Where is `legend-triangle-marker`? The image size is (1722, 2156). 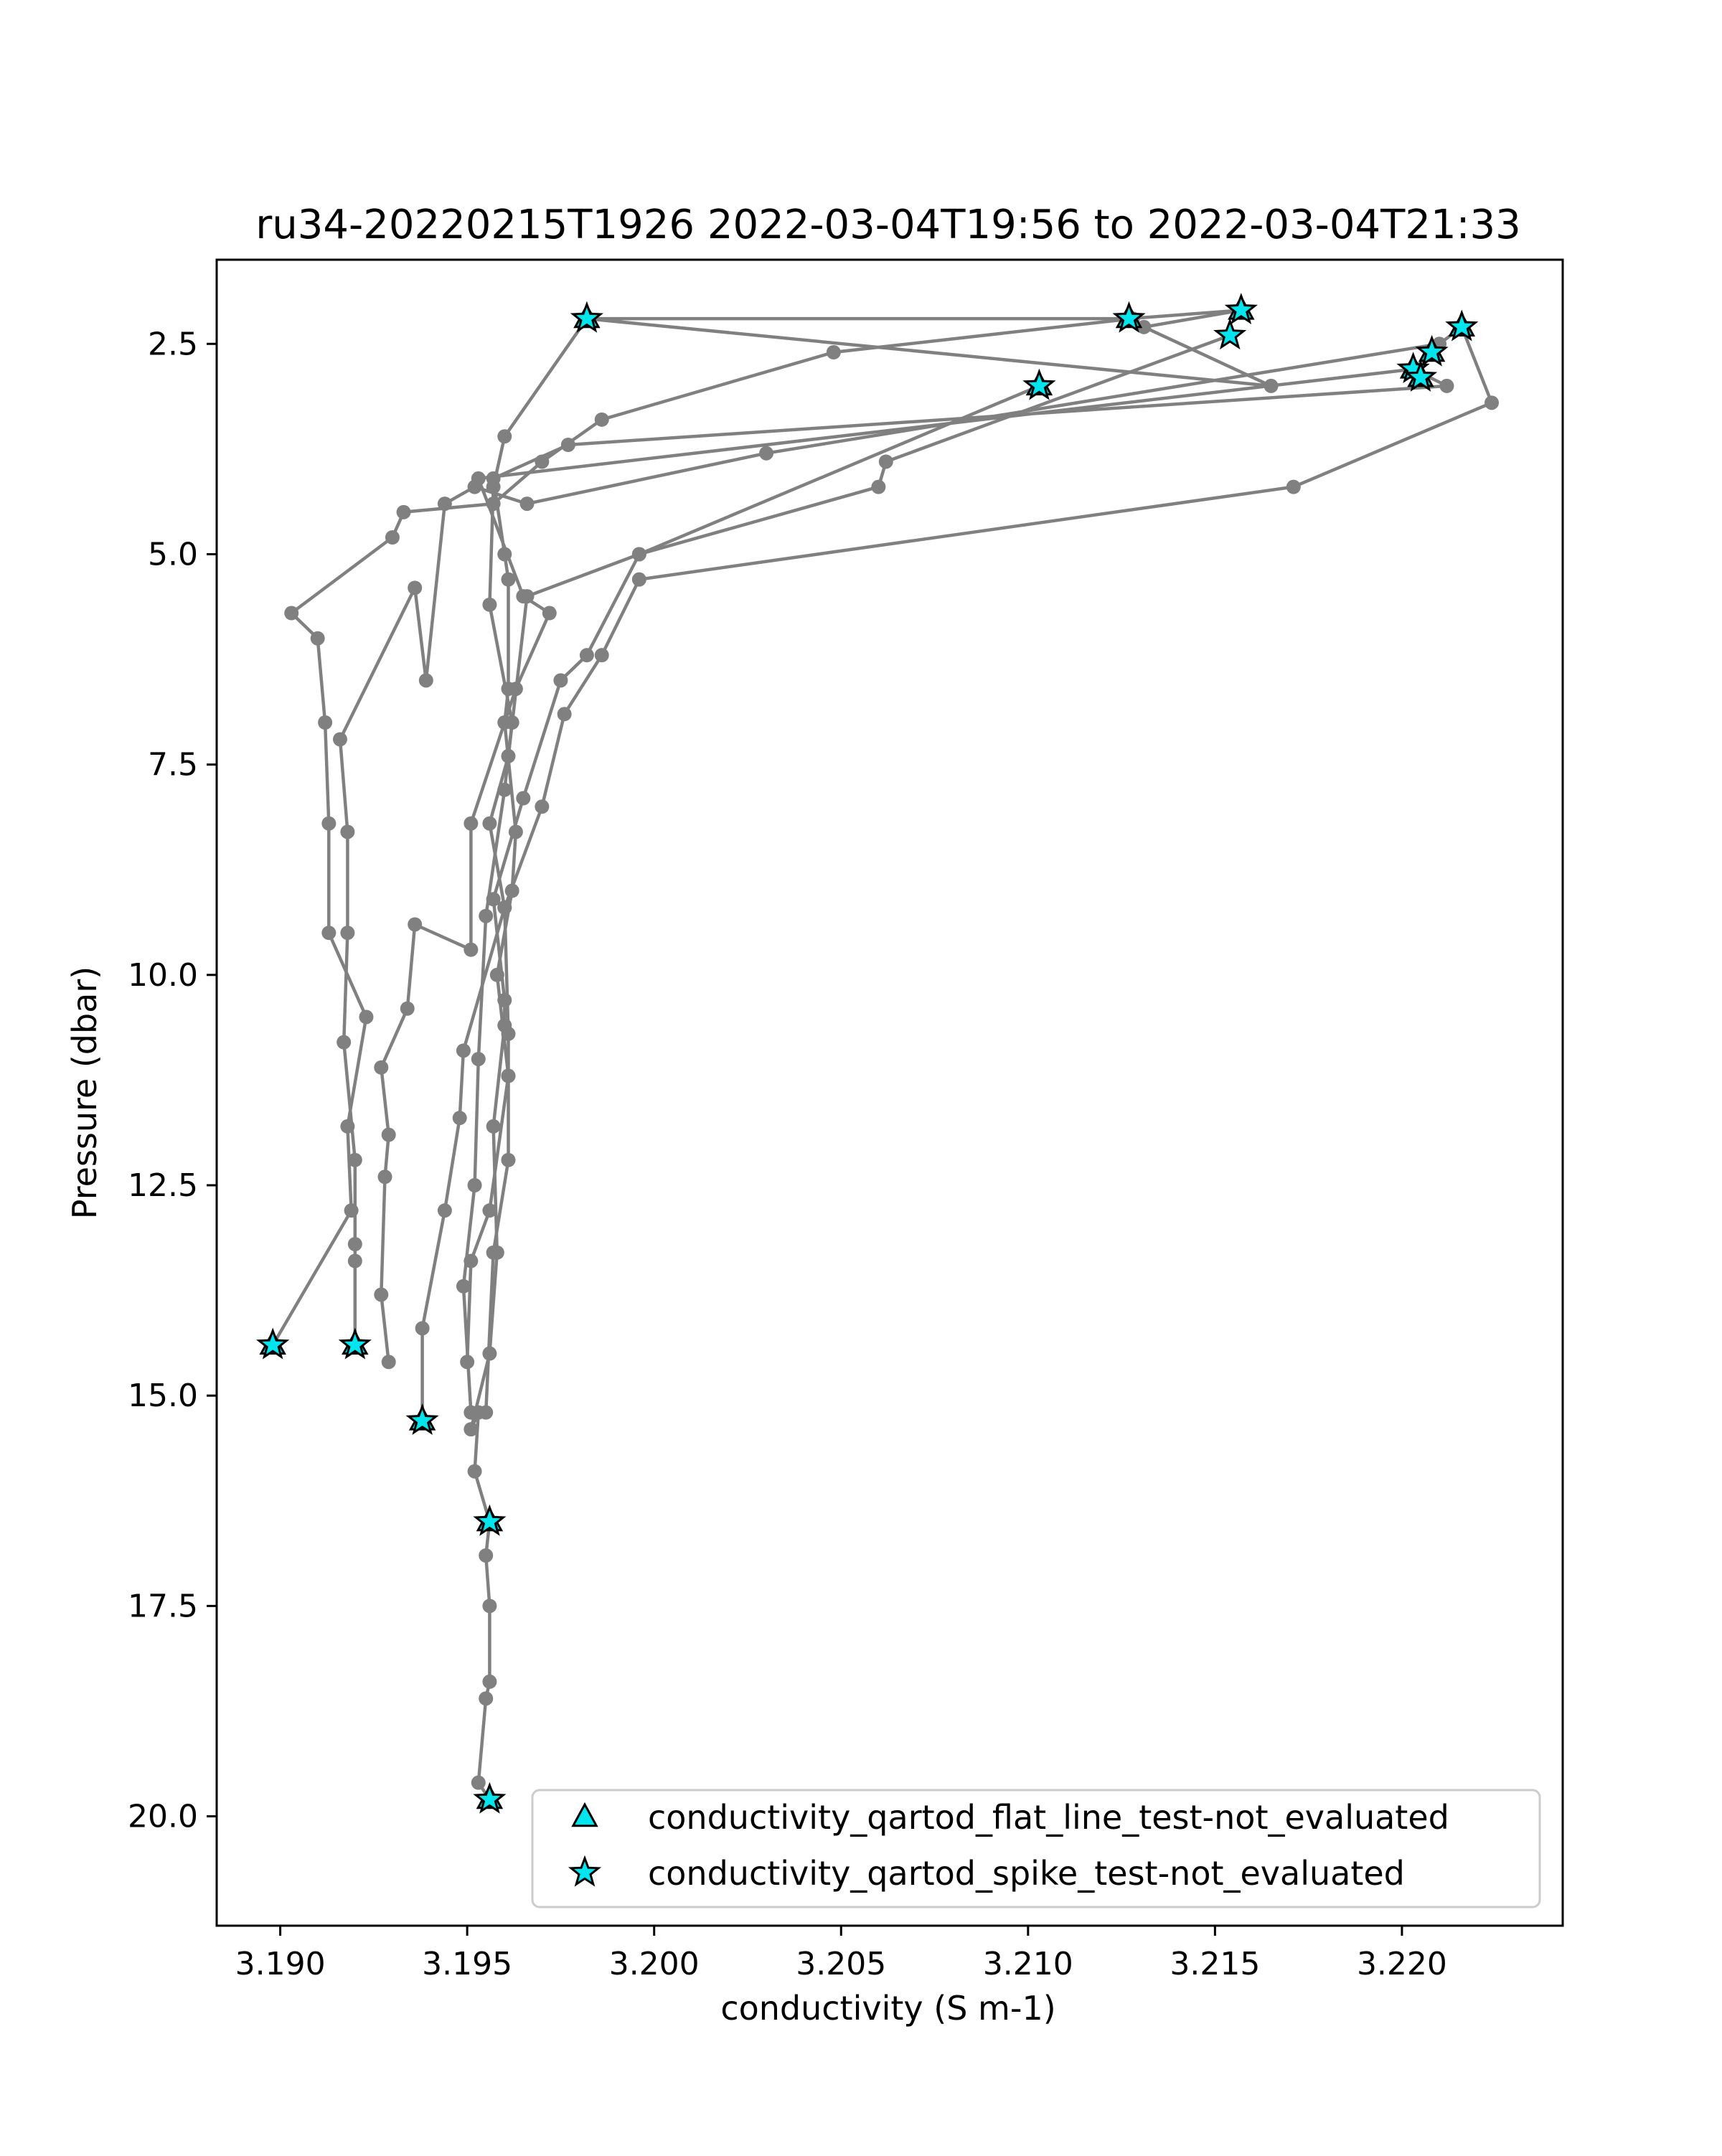 legend-triangle-marker is located at coordinates (585, 1815).